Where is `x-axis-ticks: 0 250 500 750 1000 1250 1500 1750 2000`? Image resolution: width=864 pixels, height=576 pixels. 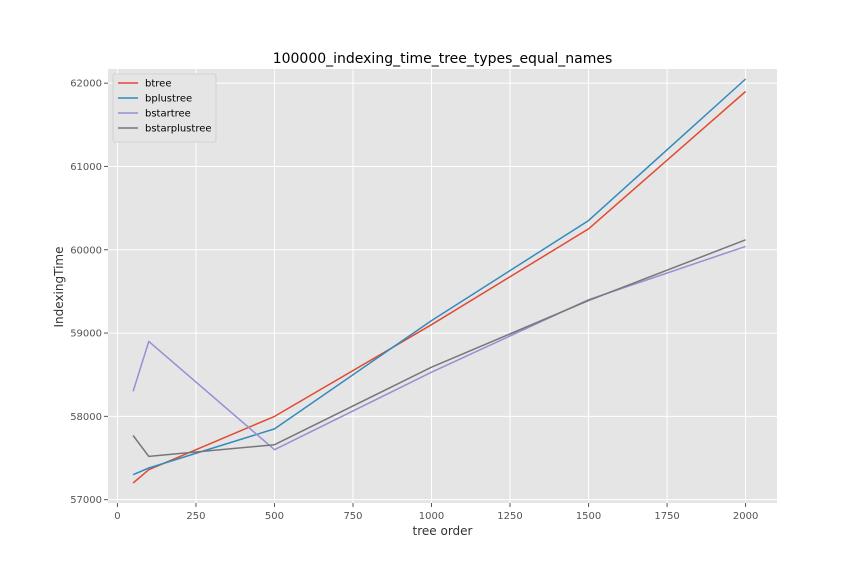
x-axis-ticks: 0 250 500 750 1000 1250 1500 1750 2000 is located at coordinates (436, 512).